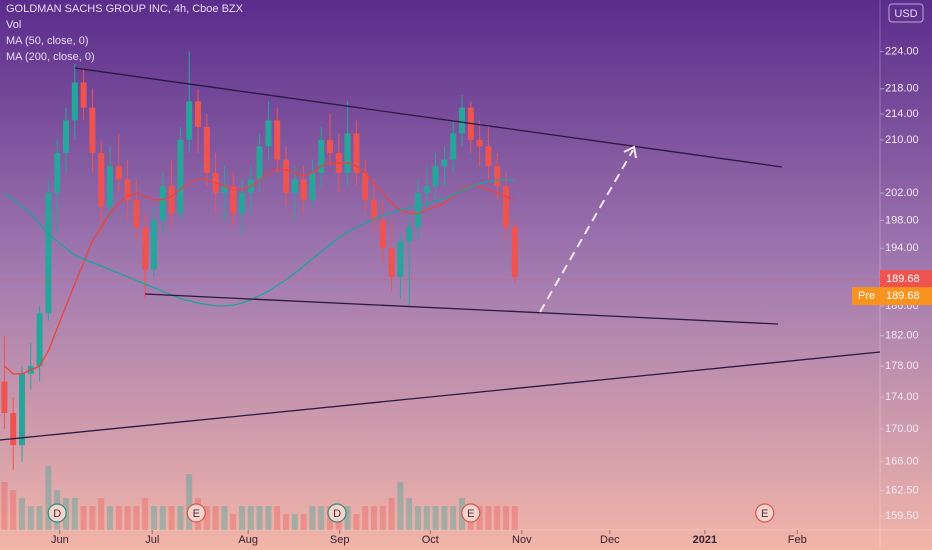 The image size is (932, 550). What do you see at coordinates (902, 366) in the screenshot?
I see `y-tick-label: 178.00` at bounding box center [902, 366].